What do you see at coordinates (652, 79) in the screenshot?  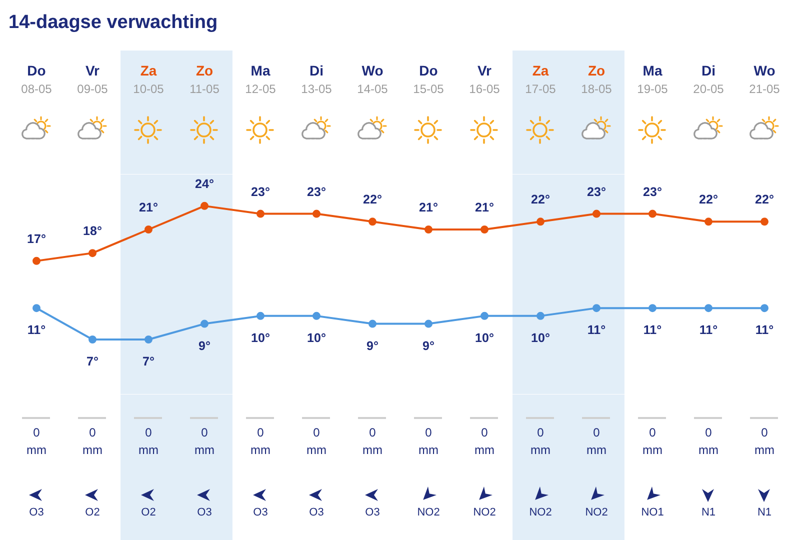 I see `x-tick-label: Ma 19-05` at bounding box center [652, 79].